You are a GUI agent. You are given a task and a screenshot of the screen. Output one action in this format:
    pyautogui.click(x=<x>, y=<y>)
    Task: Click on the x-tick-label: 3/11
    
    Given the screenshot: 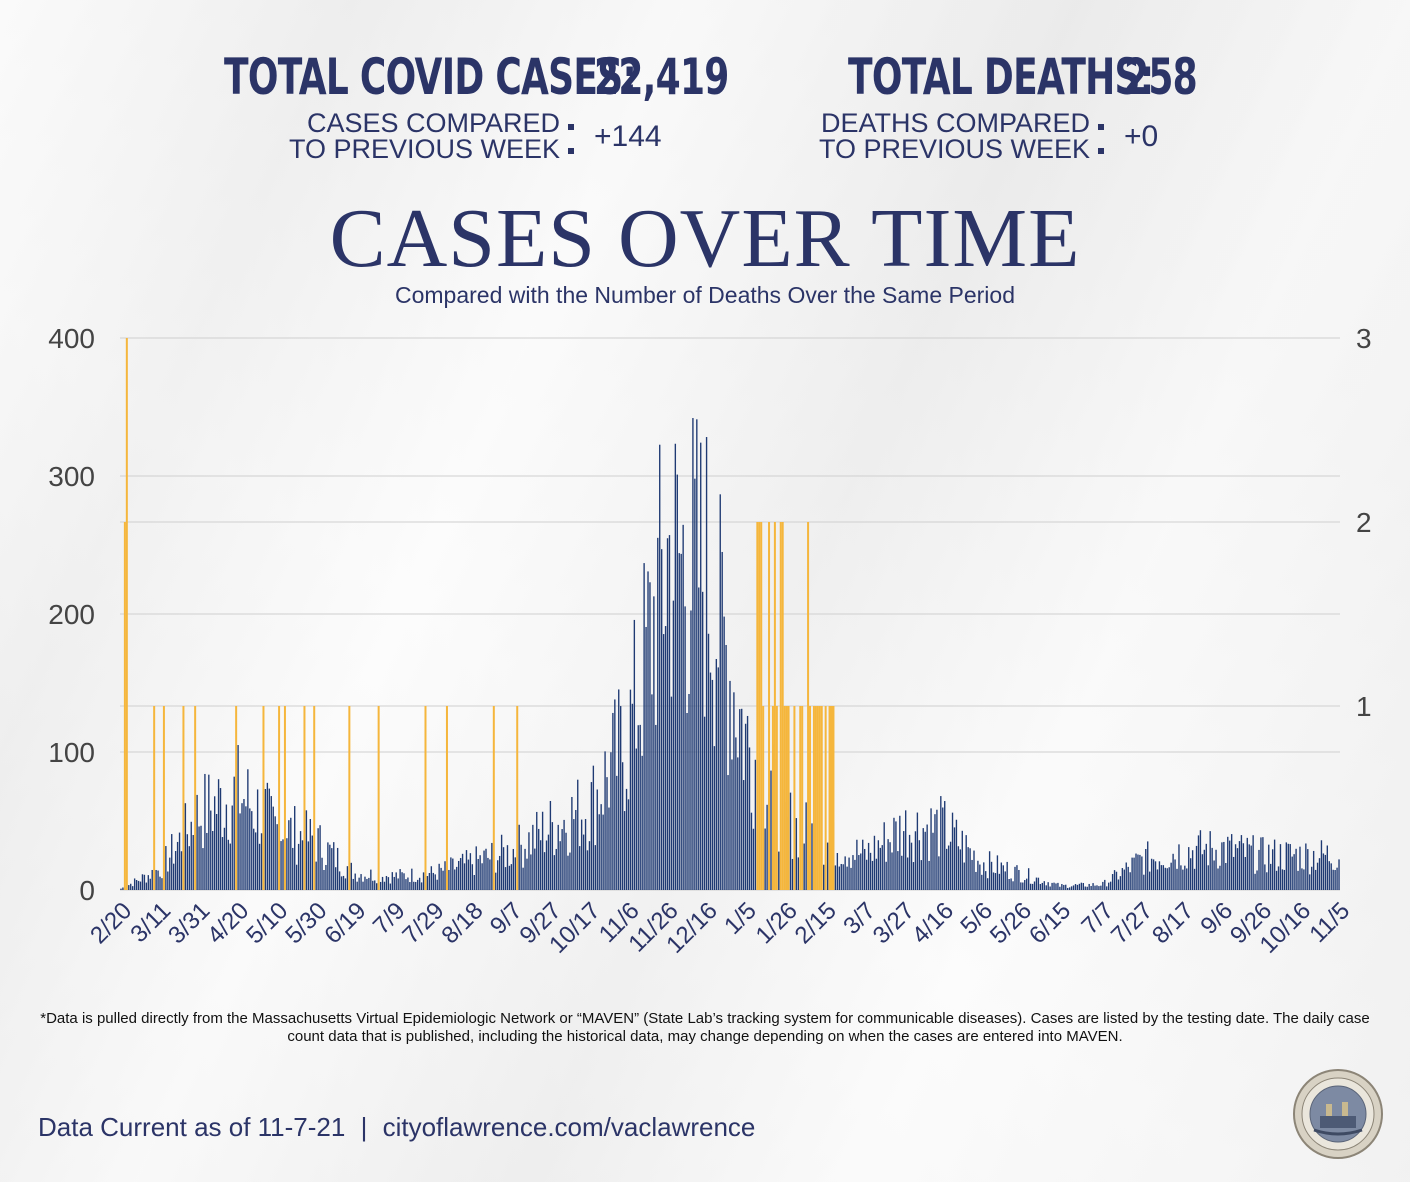 What is the action you would take?
    pyautogui.click(x=150, y=922)
    